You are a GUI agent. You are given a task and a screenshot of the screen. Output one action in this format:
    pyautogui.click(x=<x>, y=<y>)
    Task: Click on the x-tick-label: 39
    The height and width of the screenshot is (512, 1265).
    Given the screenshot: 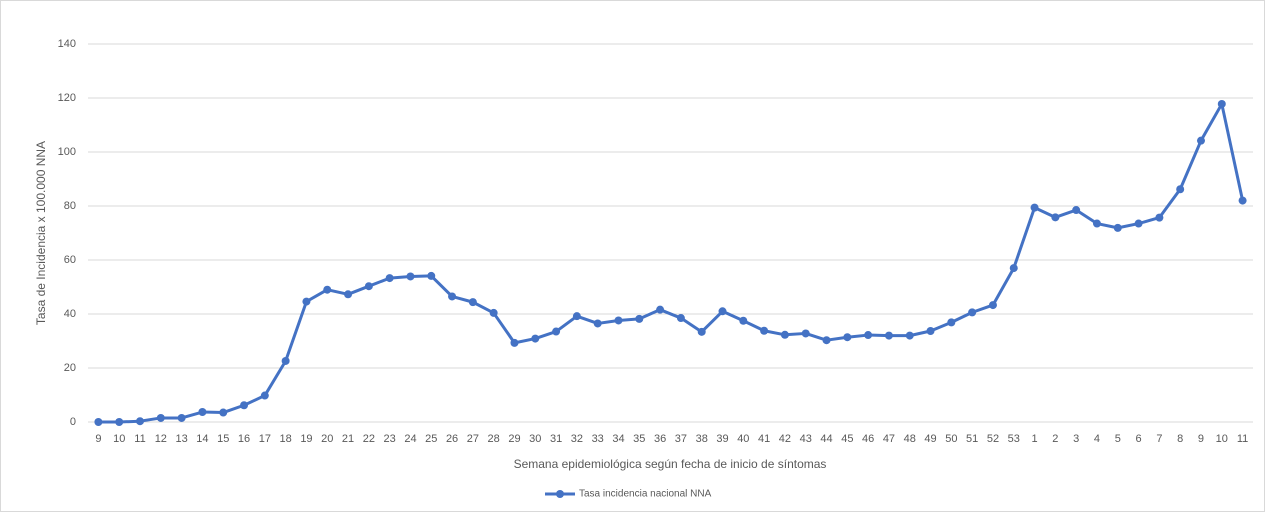 What is the action you would take?
    pyautogui.click(x=722, y=439)
    